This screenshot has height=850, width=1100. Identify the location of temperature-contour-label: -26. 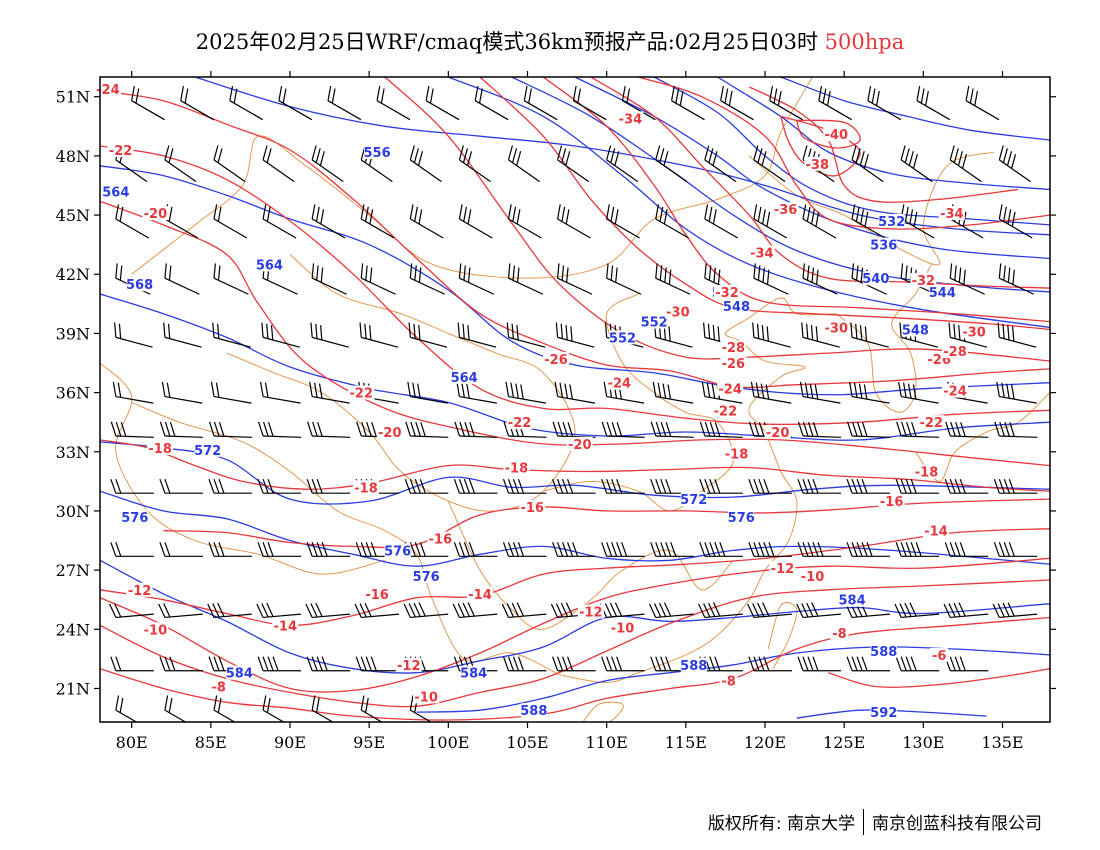
(734, 364).